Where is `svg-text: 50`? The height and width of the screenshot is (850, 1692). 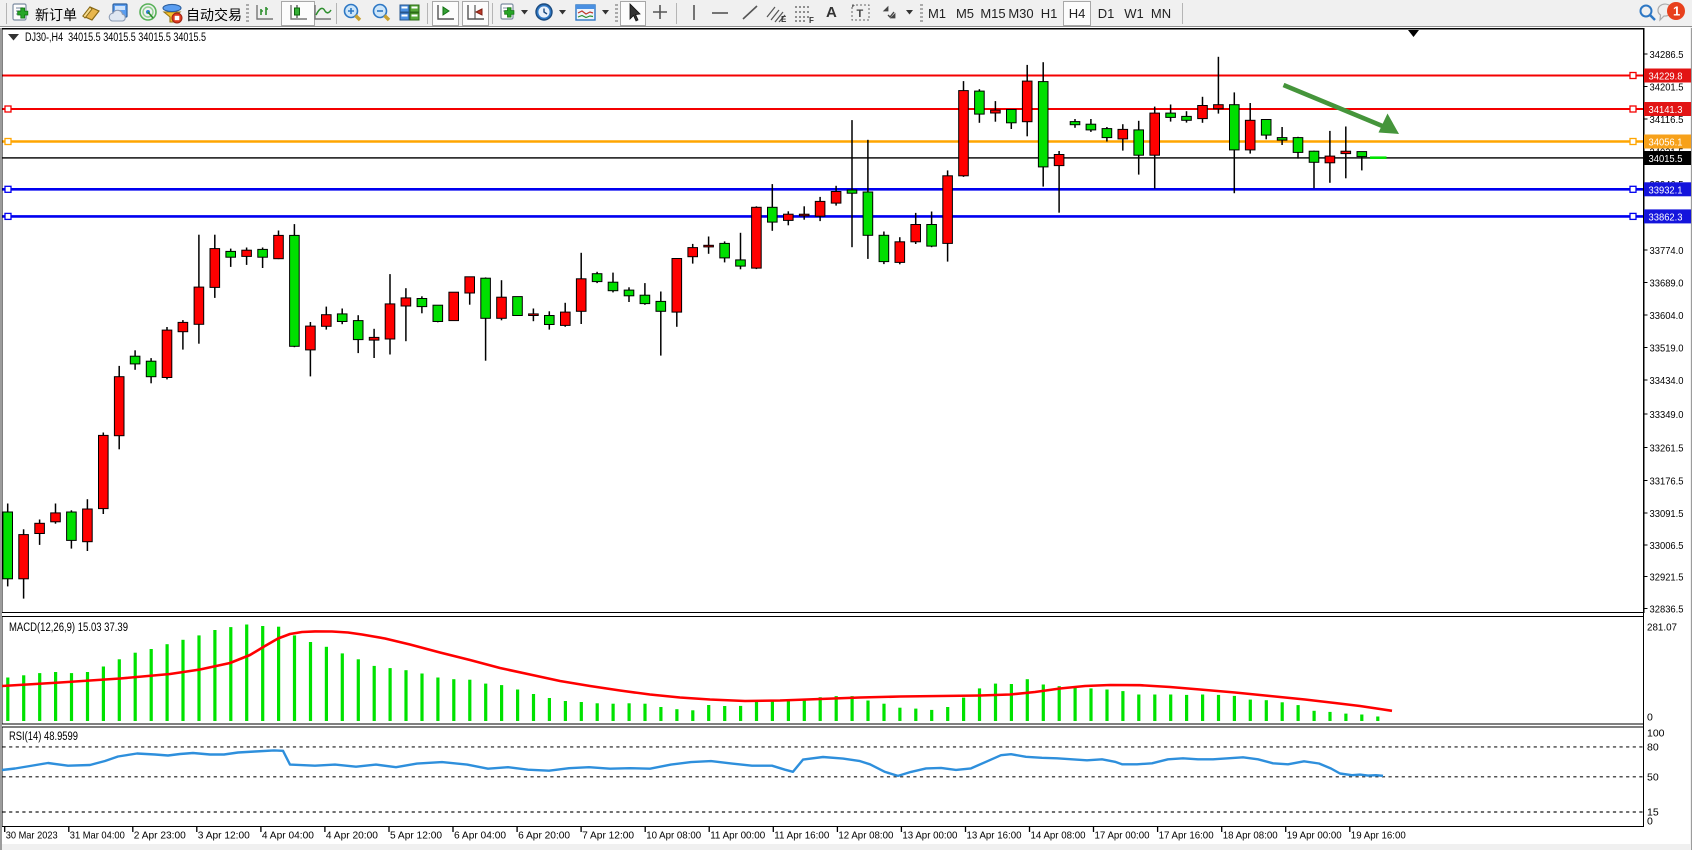 svg-text: 50 is located at coordinates (1653, 778).